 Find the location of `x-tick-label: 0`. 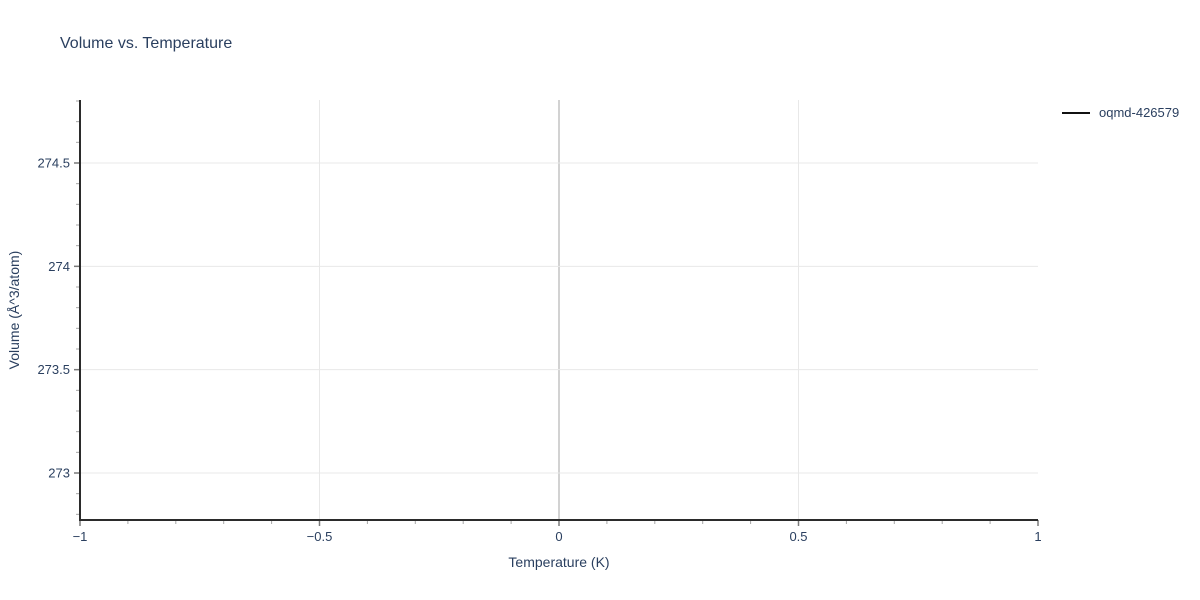

x-tick-label: 0 is located at coordinates (558, 536).